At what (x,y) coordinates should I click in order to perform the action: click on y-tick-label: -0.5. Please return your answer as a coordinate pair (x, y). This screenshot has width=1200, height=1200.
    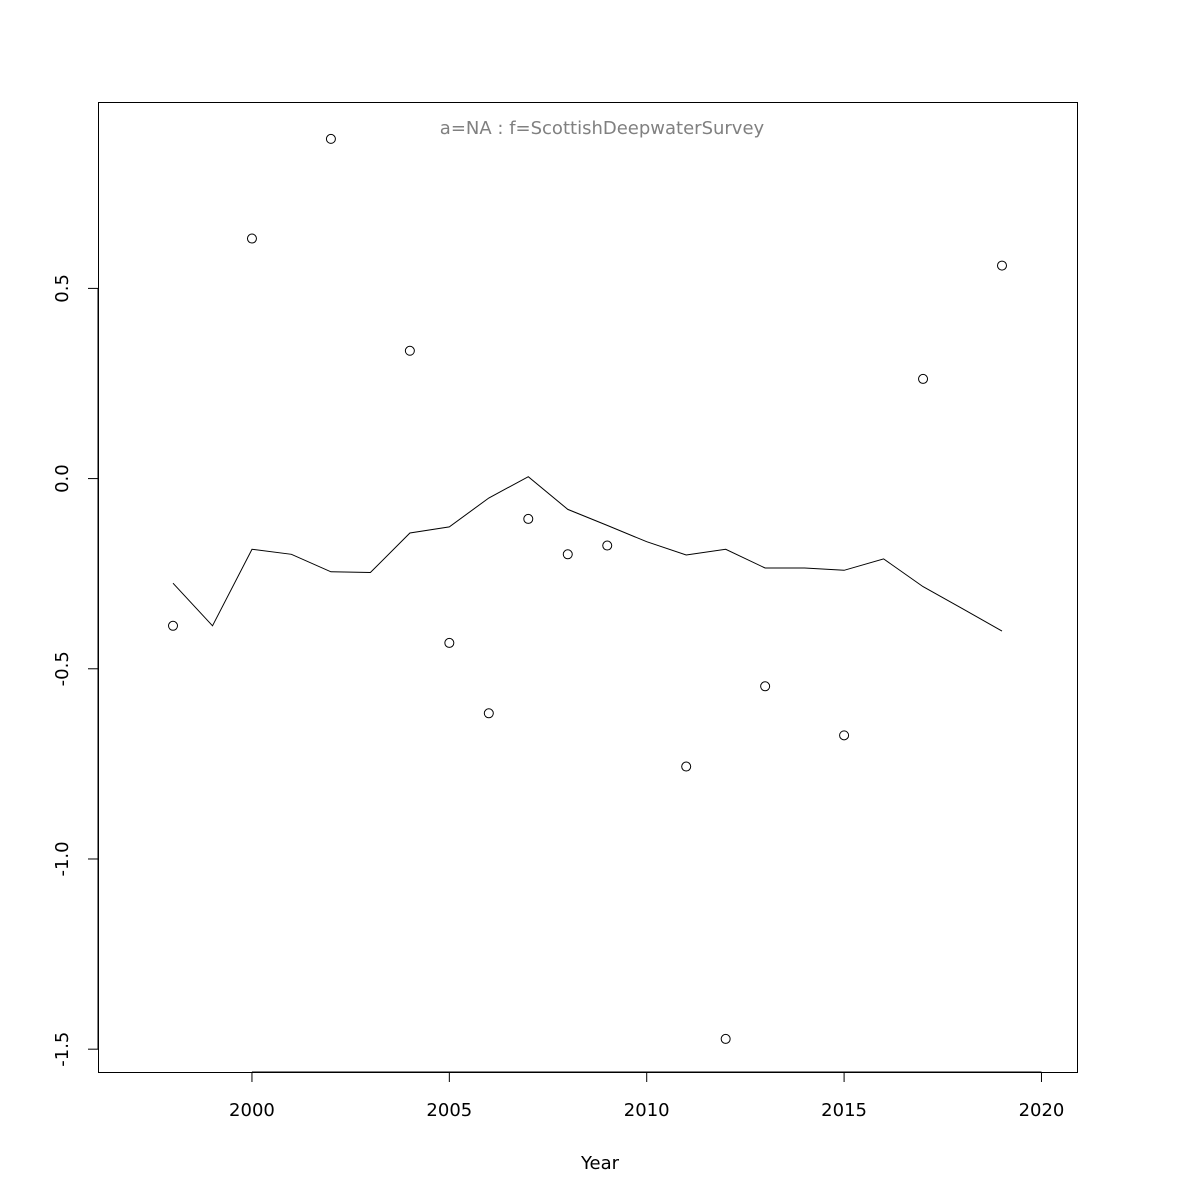
    Looking at the image, I should click on (62, 668).